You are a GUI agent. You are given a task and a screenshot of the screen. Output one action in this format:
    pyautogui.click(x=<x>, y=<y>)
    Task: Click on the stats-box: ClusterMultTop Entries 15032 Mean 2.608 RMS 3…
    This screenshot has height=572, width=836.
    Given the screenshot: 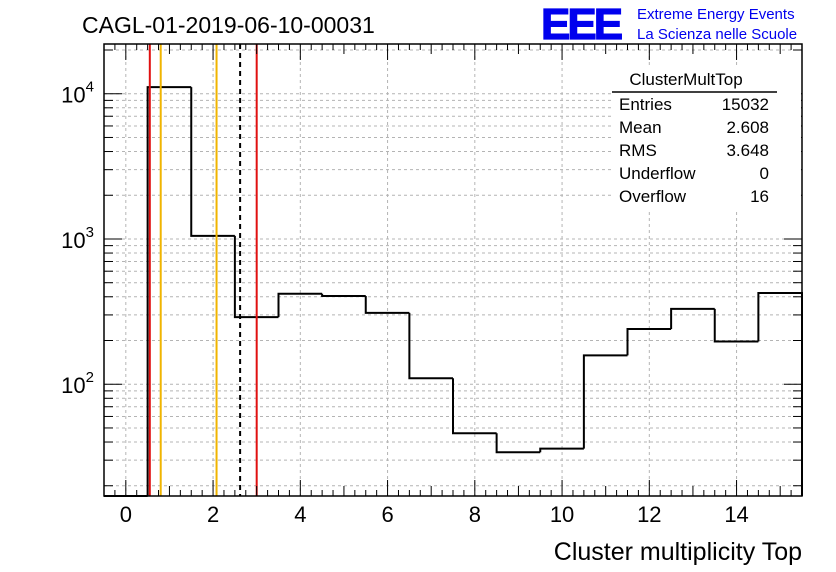 What is the action you would take?
    pyautogui.click(x=706, y=137)
    